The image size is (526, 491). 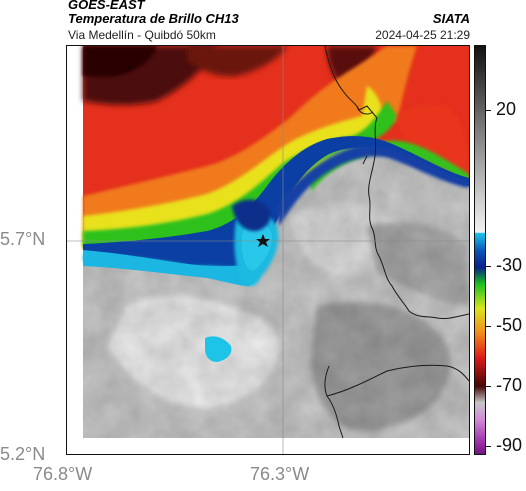 I want to click on lon-tick-label: 76.8°W, so click(x=63, y=474).